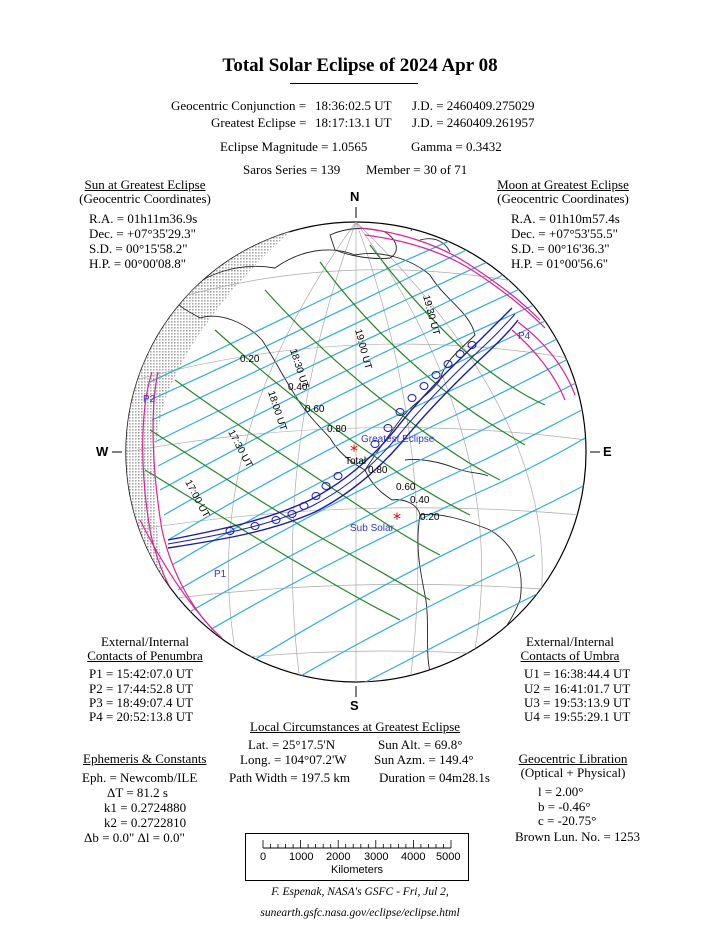 Image resolution: width=720 pixels, height=933 pixels. I want to click on libration-b: b = -0.46°, so click(564, 806).